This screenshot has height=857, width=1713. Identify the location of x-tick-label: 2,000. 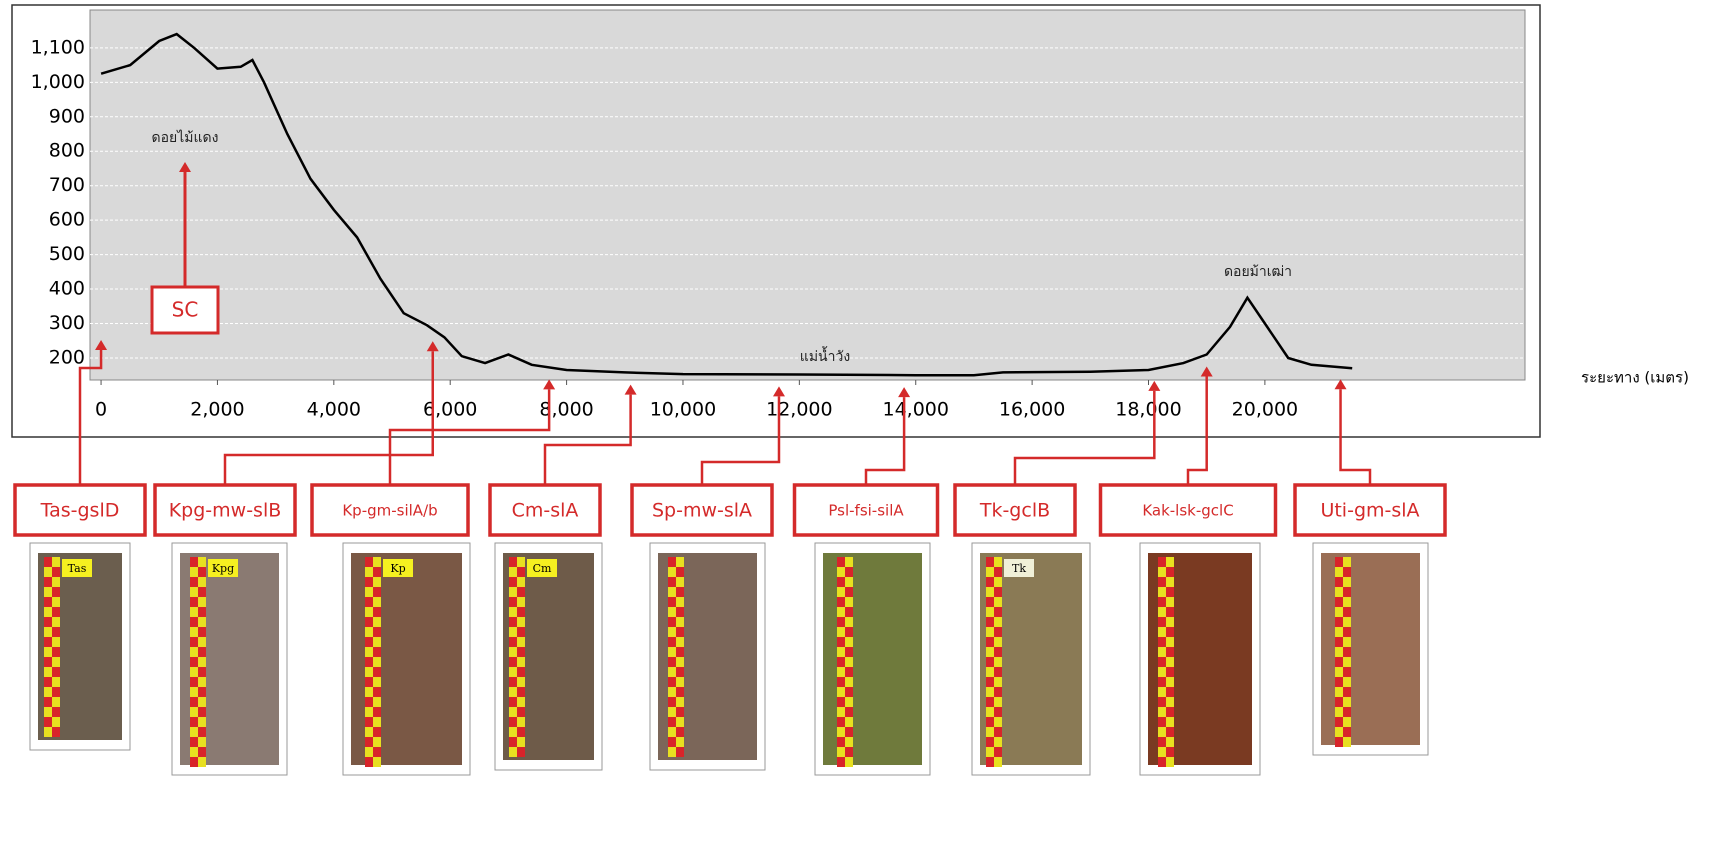
(217, 410).